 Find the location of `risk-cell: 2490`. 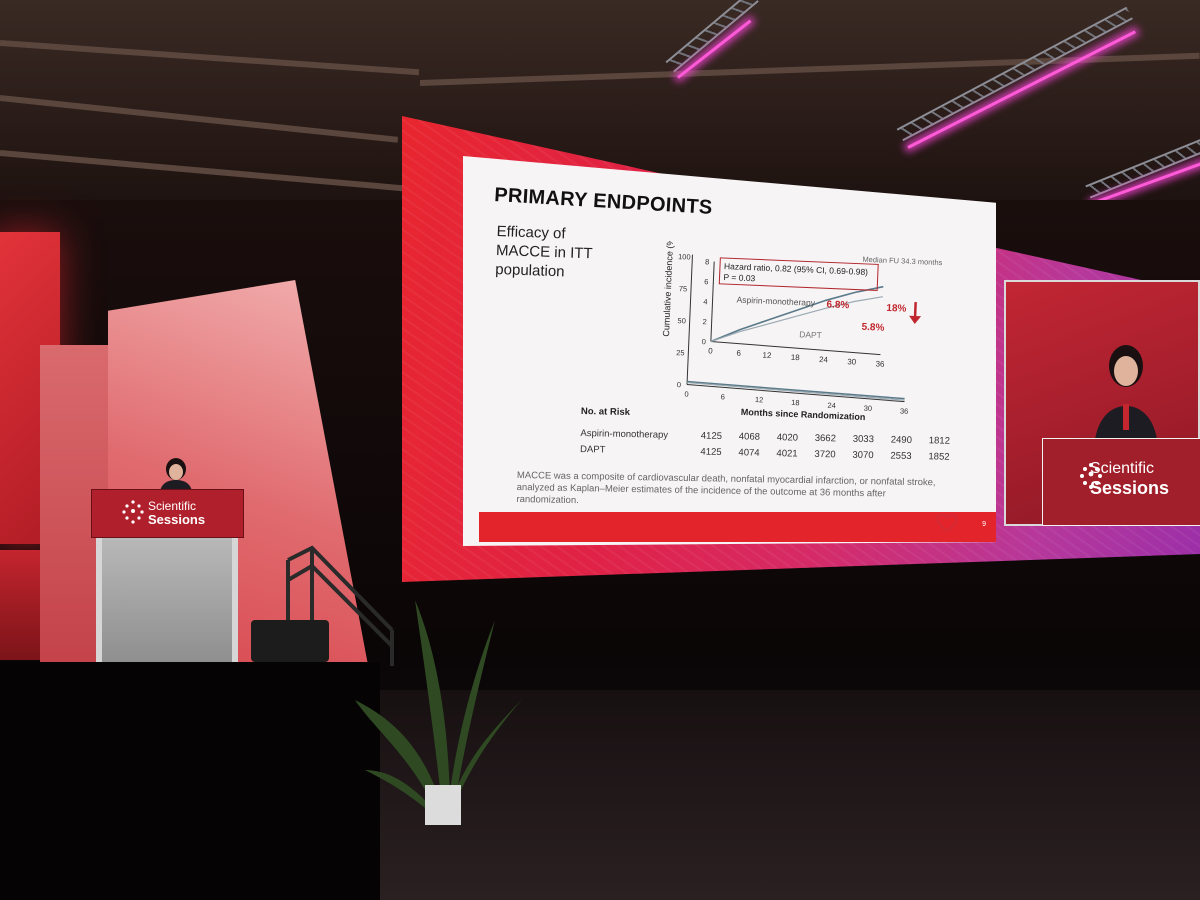

risk-cell: 2490 is located at coordinates (901, 439).